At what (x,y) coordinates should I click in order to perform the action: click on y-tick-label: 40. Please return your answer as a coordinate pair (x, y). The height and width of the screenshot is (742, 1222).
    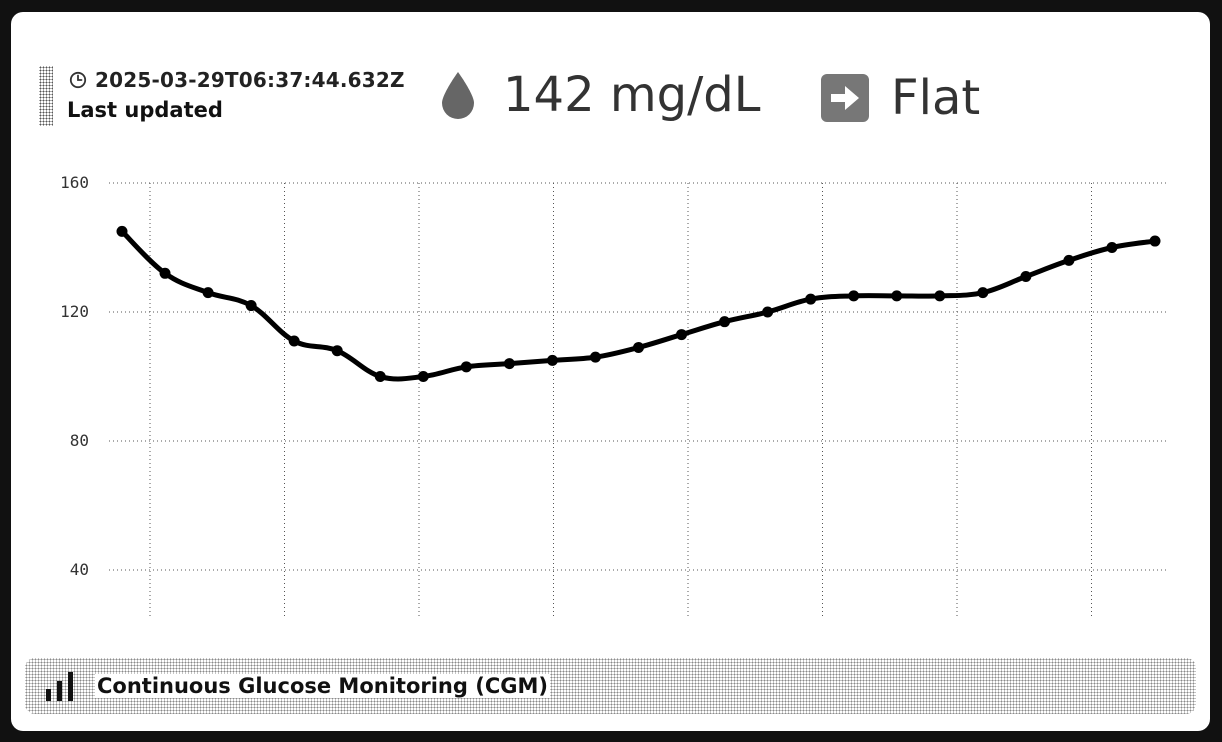
    Looking at the image, I should click on (79, 569).